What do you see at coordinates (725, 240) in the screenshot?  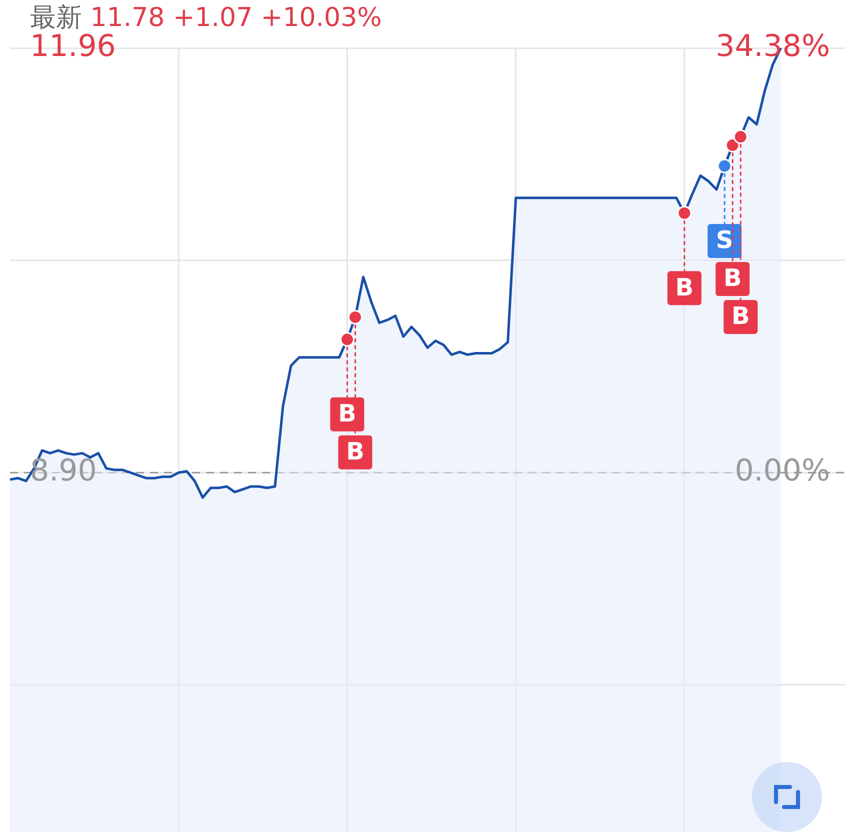 I see `annotation: S` at bounding box center [725, 240].